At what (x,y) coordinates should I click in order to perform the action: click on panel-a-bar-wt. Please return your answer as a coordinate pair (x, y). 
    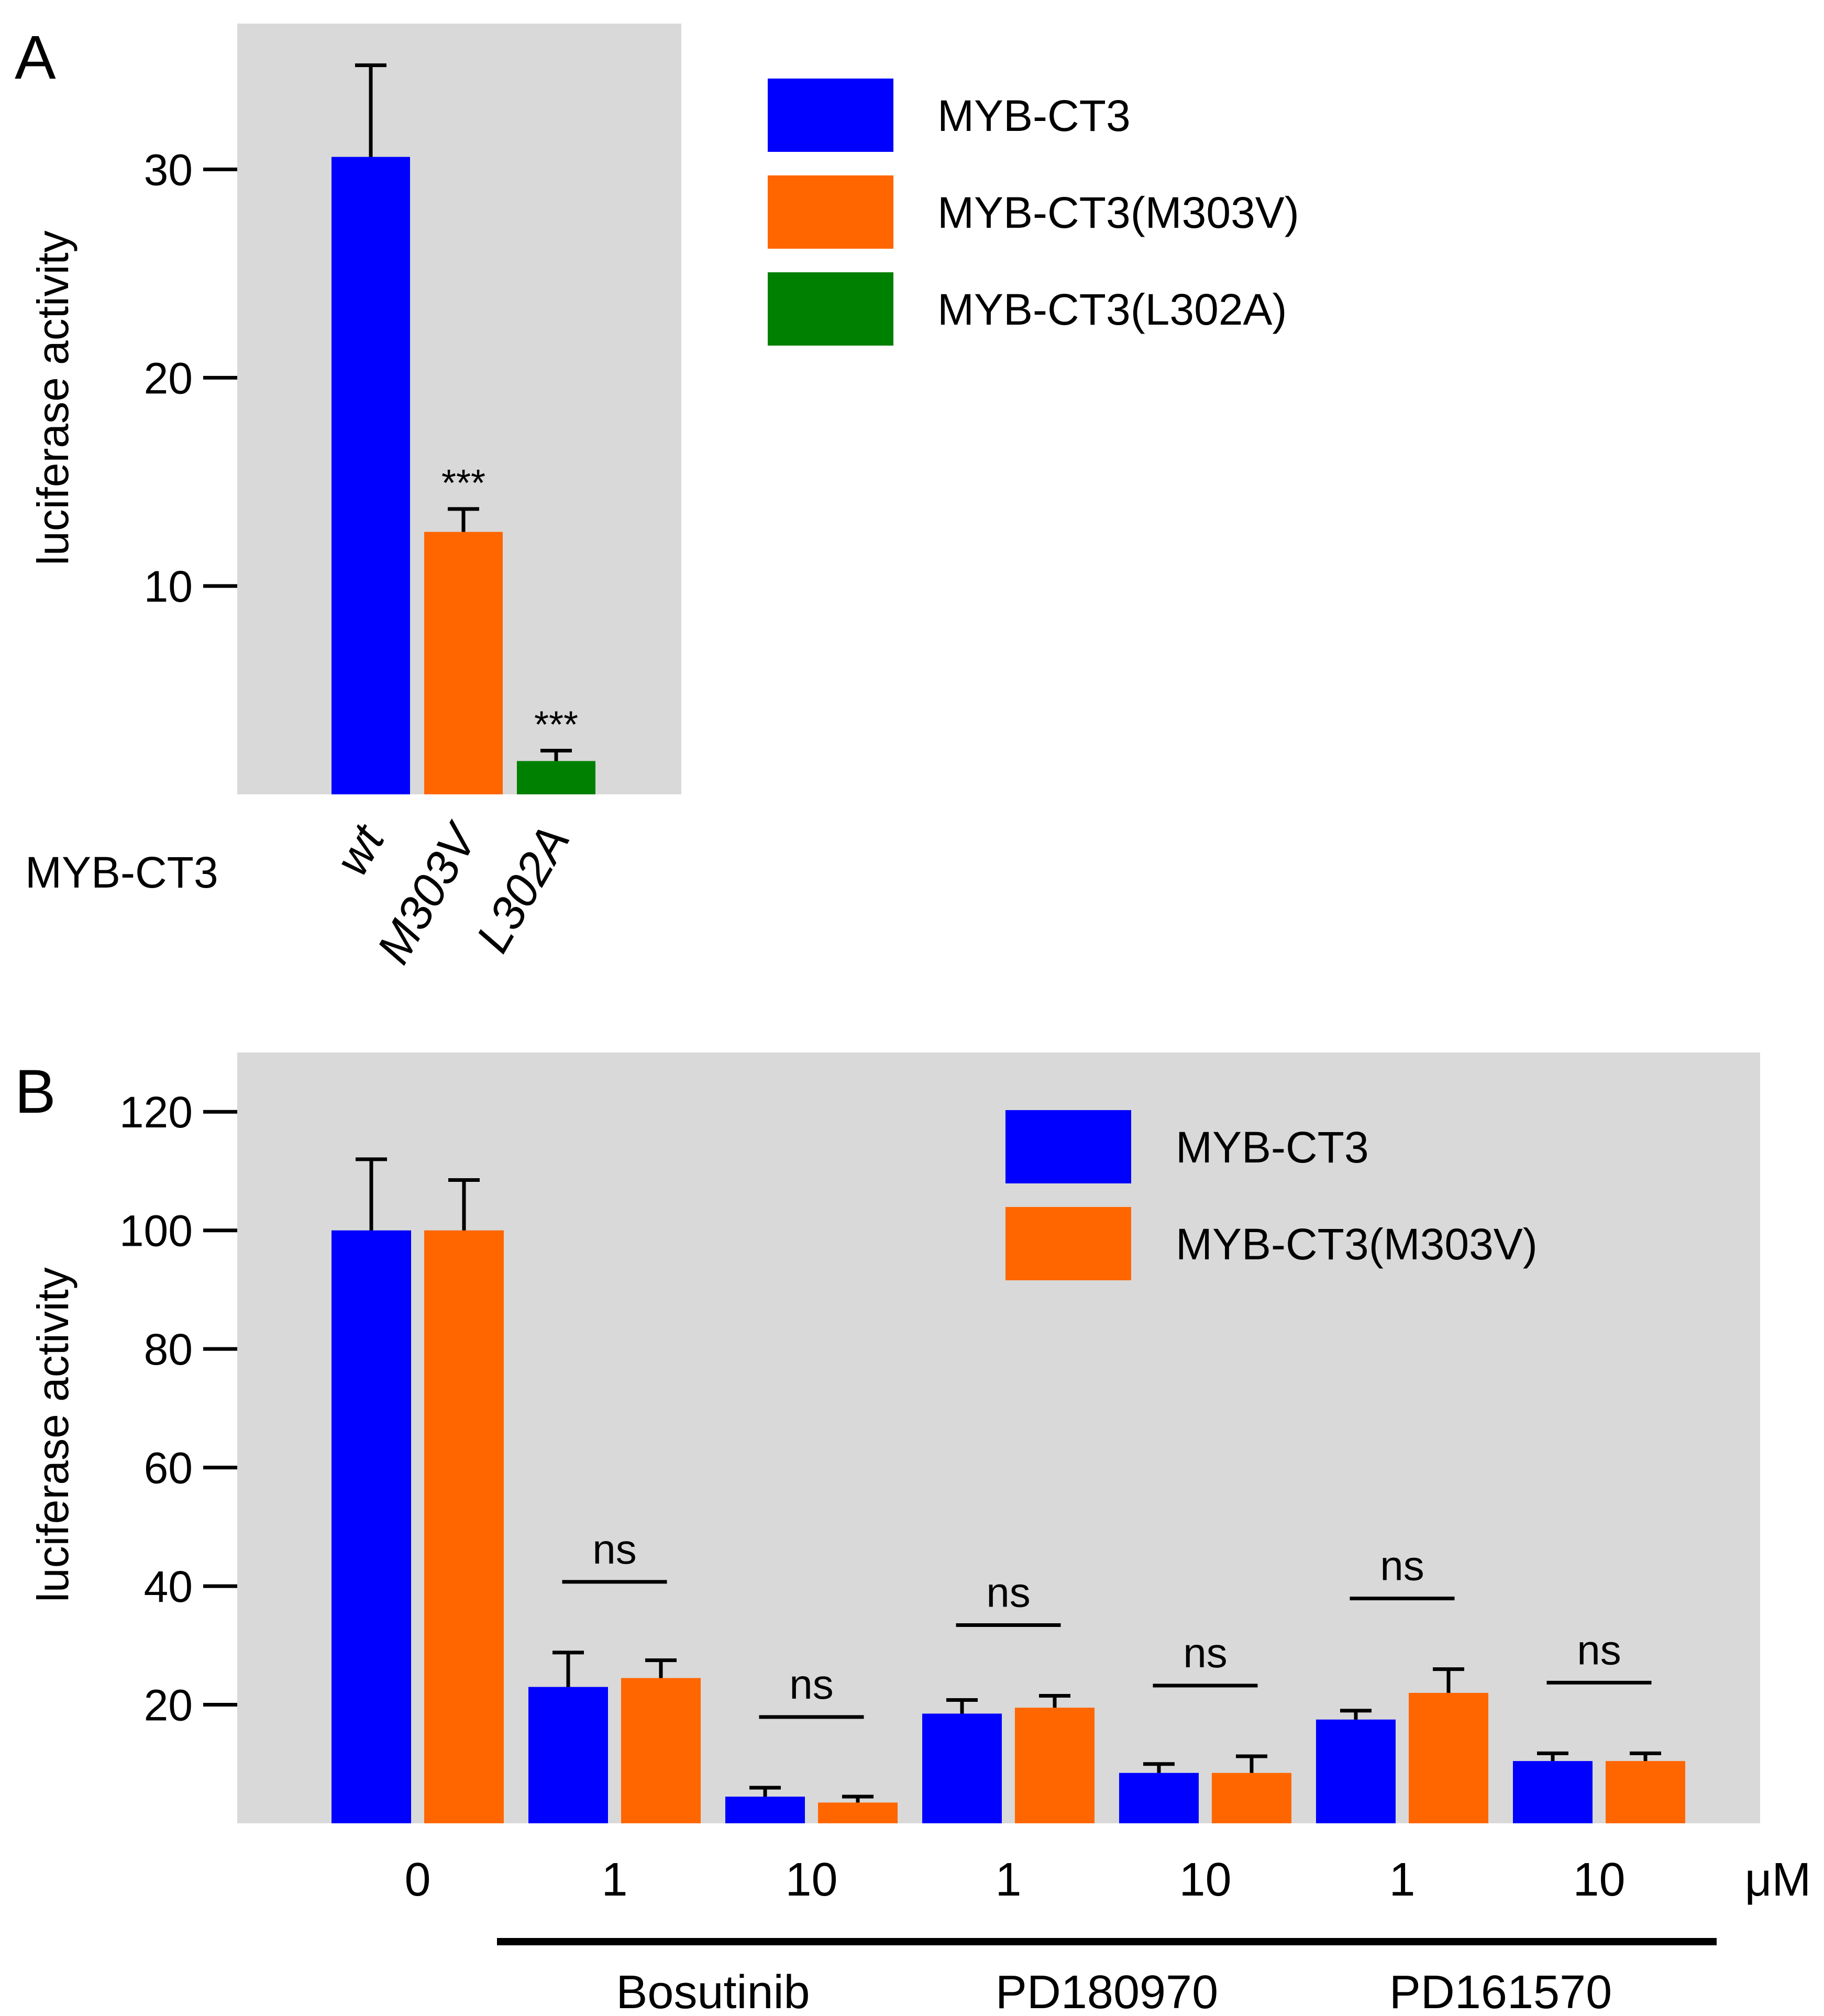
    Looking at the image, I should click on (370, 476).